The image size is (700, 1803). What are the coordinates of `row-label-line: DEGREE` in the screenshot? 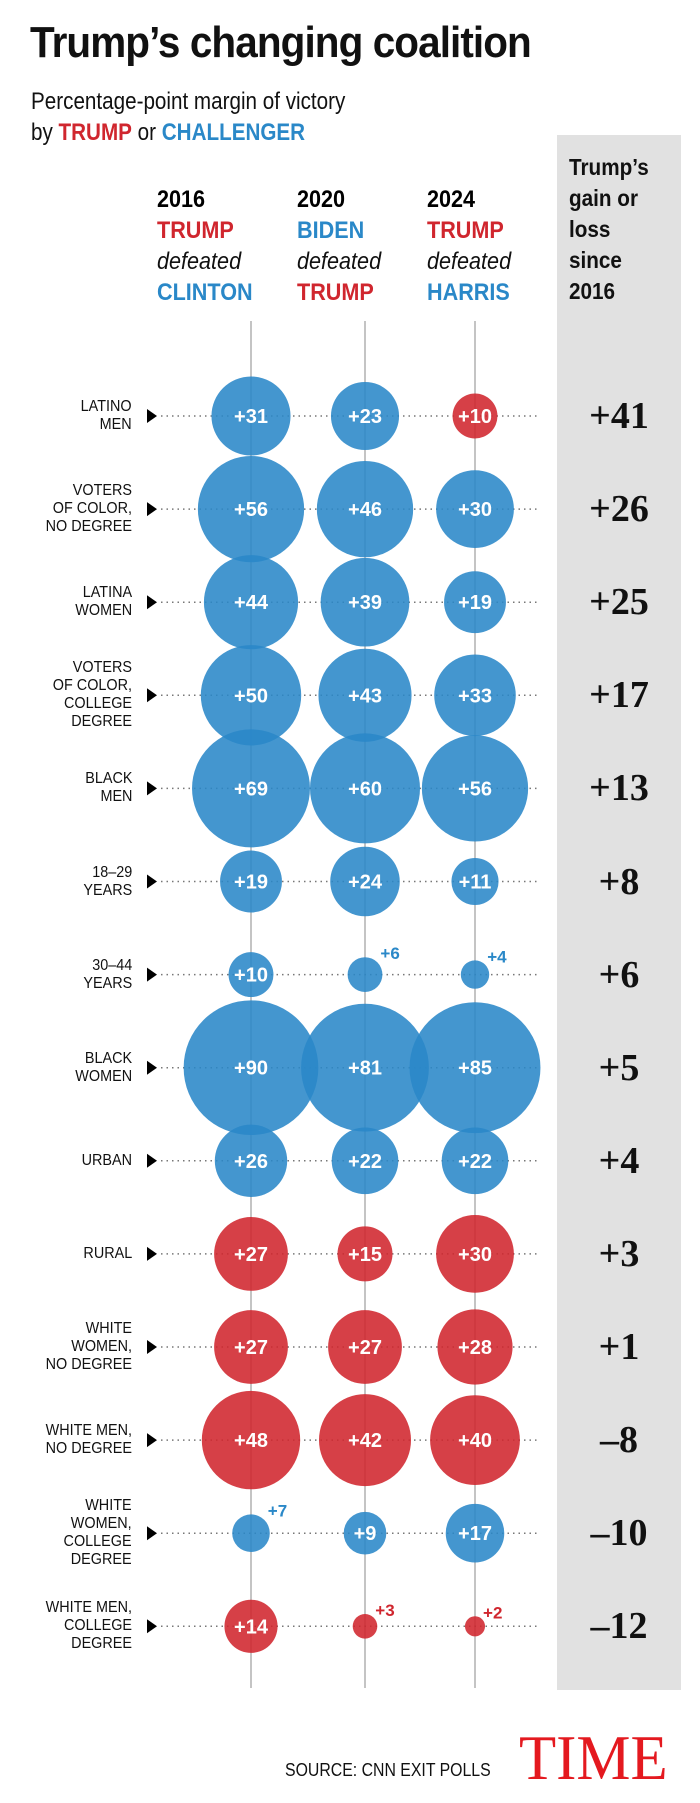 It's located at (101, 1560).